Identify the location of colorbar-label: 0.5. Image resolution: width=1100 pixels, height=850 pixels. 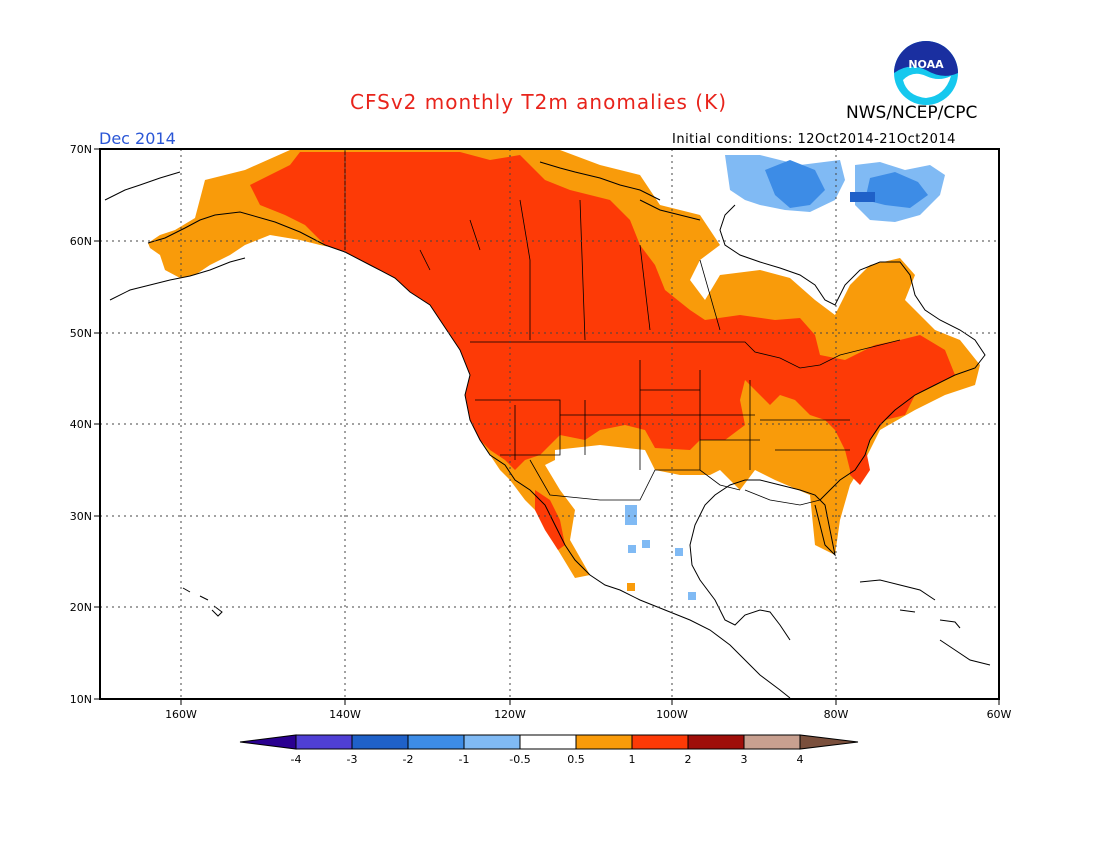
(576, 759).